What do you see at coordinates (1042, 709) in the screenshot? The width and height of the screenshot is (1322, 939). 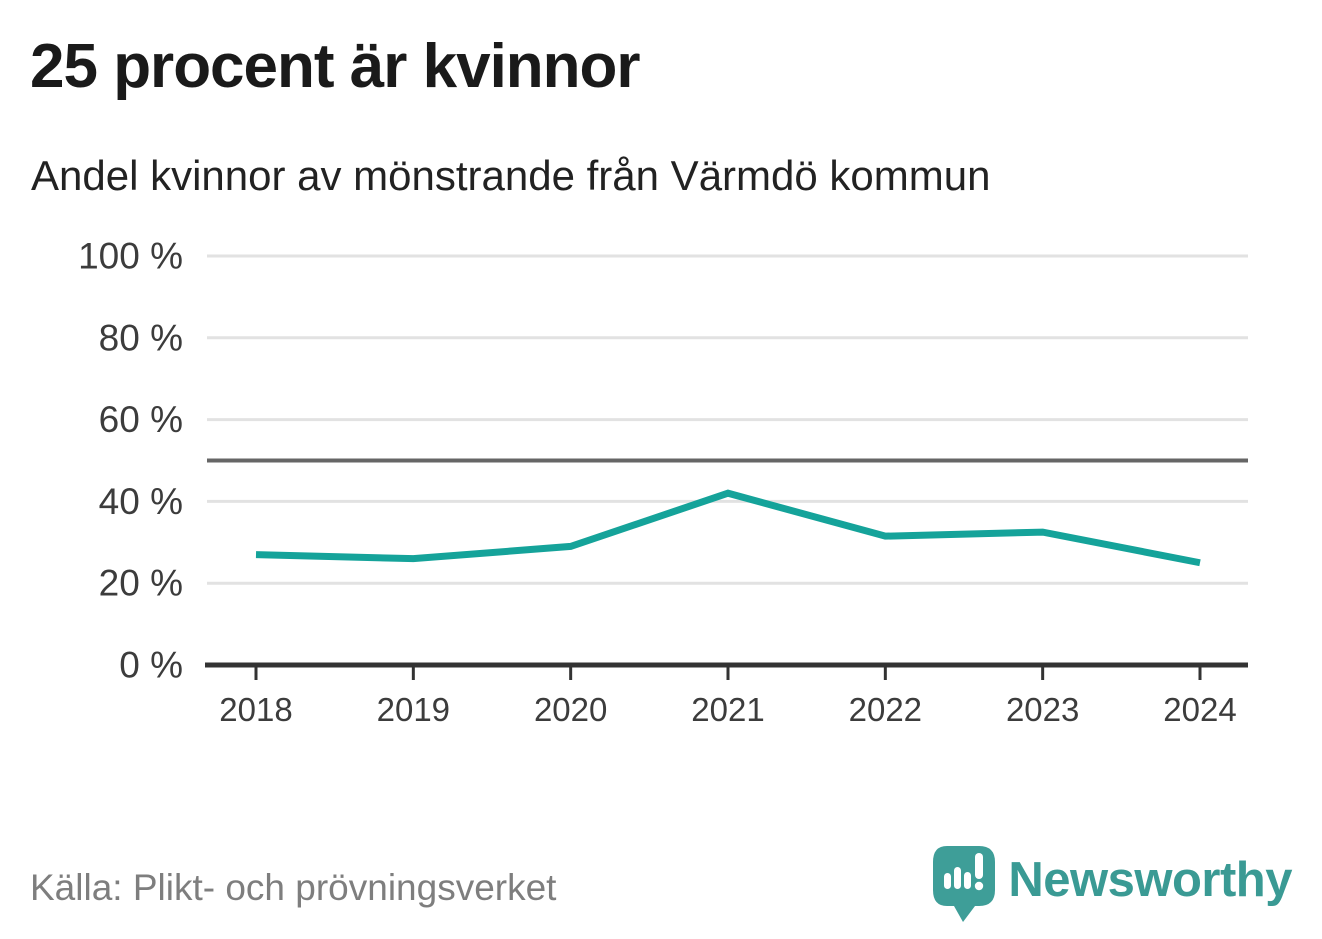 I see `x-tick-label: 2023` at bounding box center [1042, 709].